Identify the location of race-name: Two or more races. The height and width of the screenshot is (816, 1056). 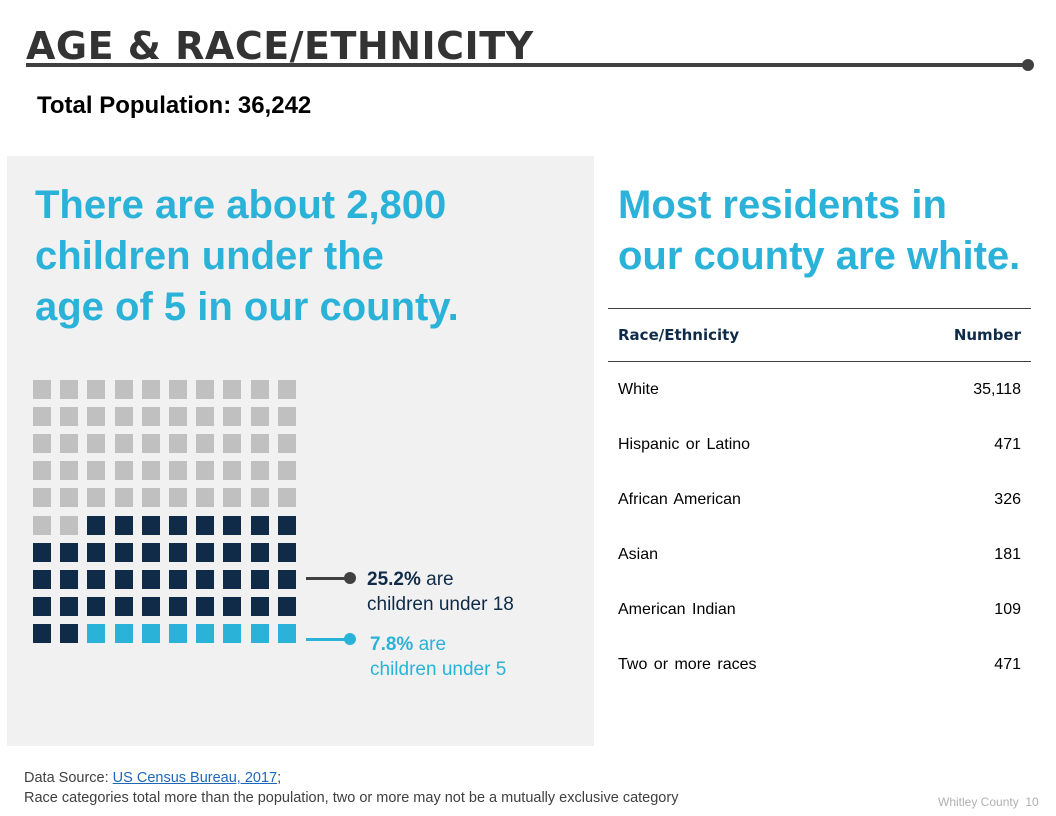
(687, 664).